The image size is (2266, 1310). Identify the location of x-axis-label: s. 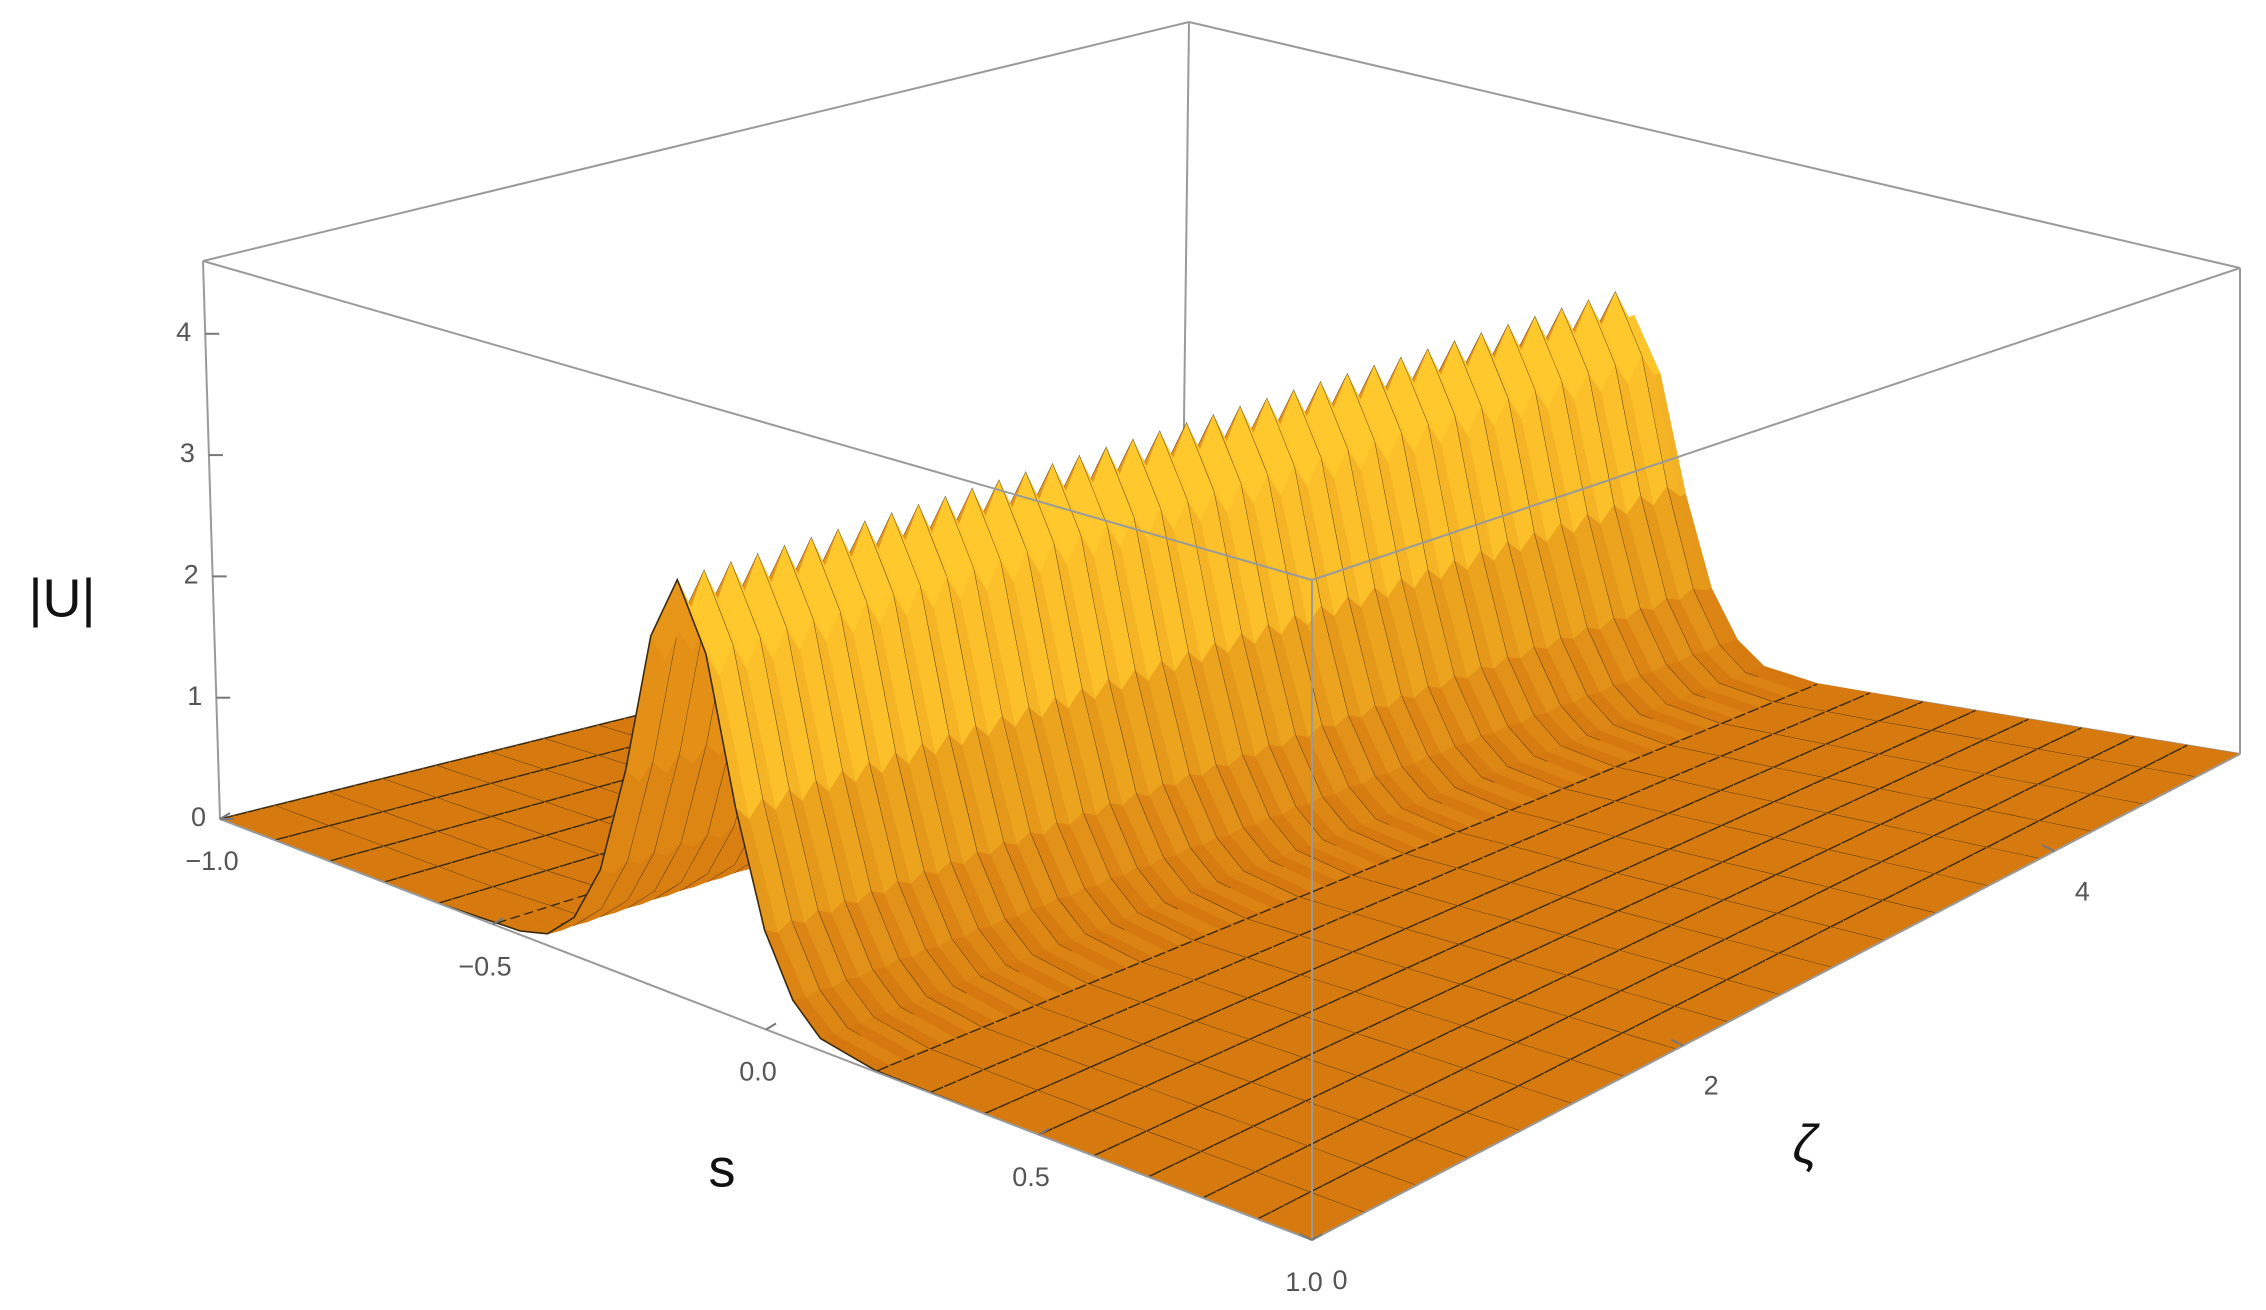
(722, 1168).